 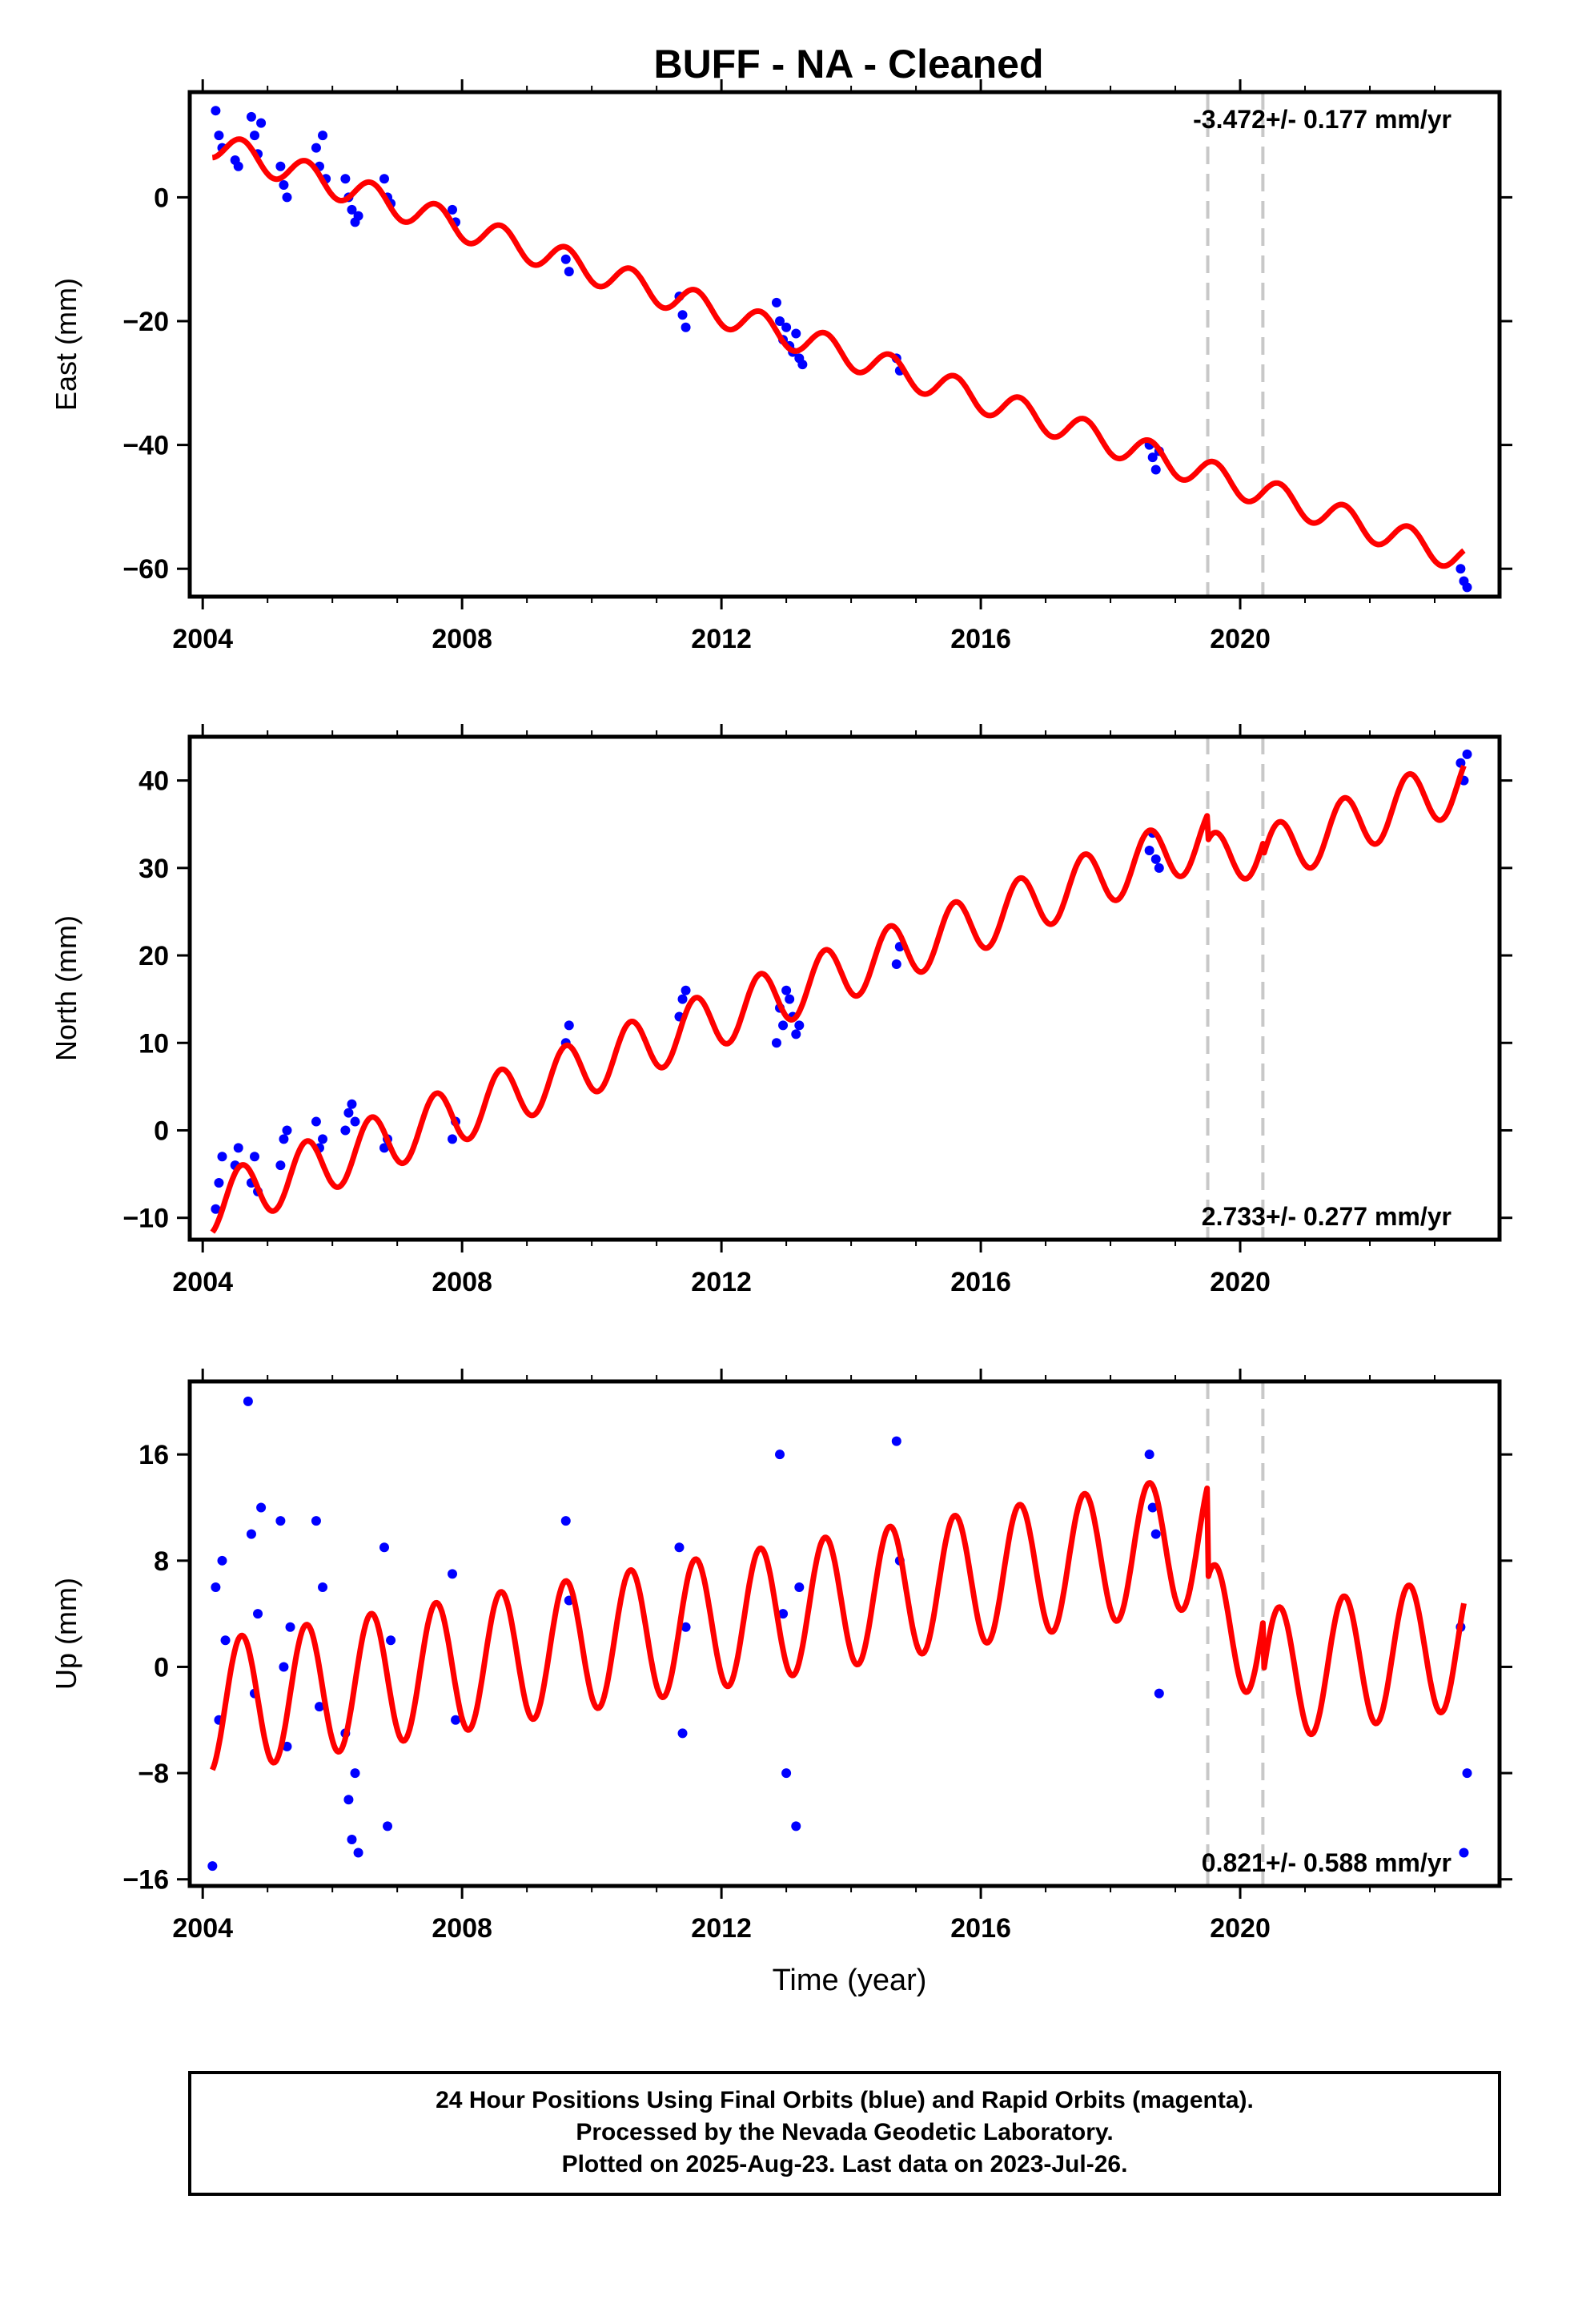 I want to click on y-tick-label: −40, so click(x=145, y=446).